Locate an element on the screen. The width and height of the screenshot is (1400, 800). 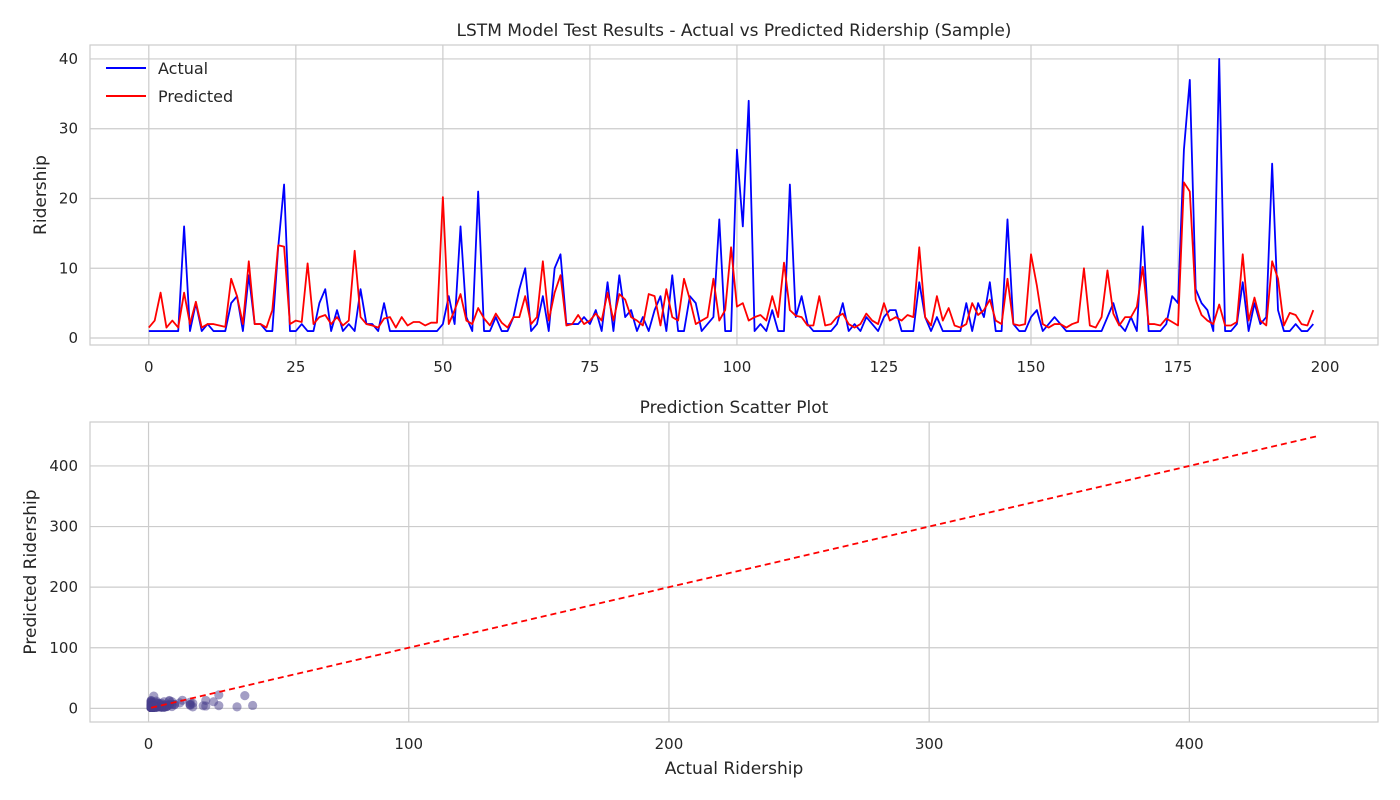
y-tick-label: 10 is located at coordinates (68, 268).